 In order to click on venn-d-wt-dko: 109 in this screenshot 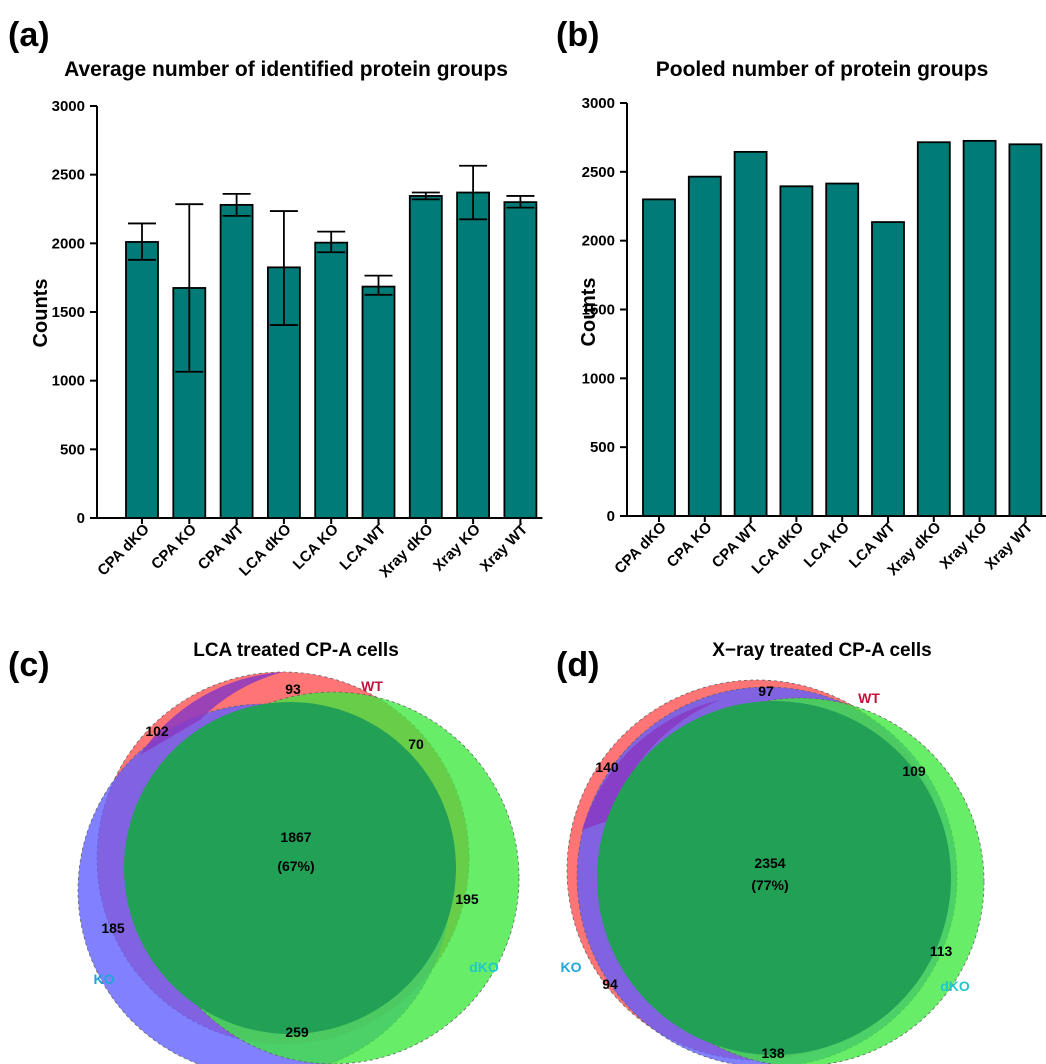, I will do `click(914, 771)`.